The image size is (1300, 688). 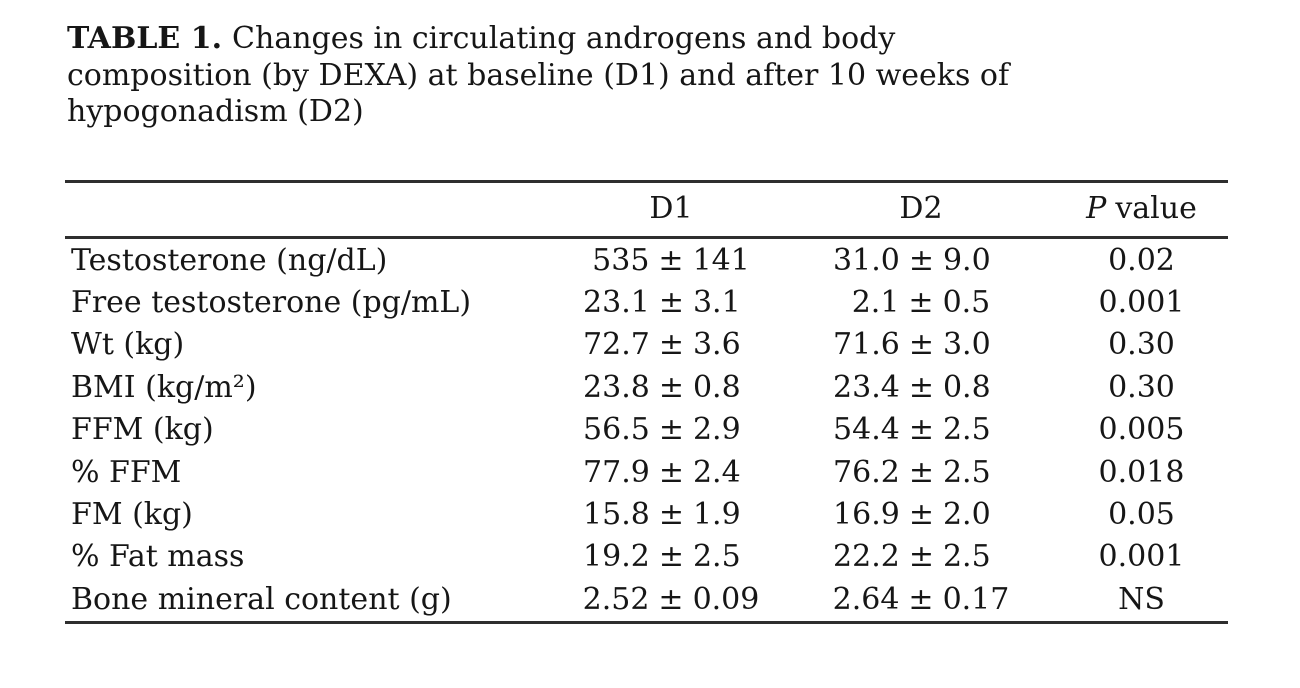 I want to click on table-row: Wt (kg) 72.7 ±3.6 71.6 ±3.0 0.30, so click(x=646, y=345).